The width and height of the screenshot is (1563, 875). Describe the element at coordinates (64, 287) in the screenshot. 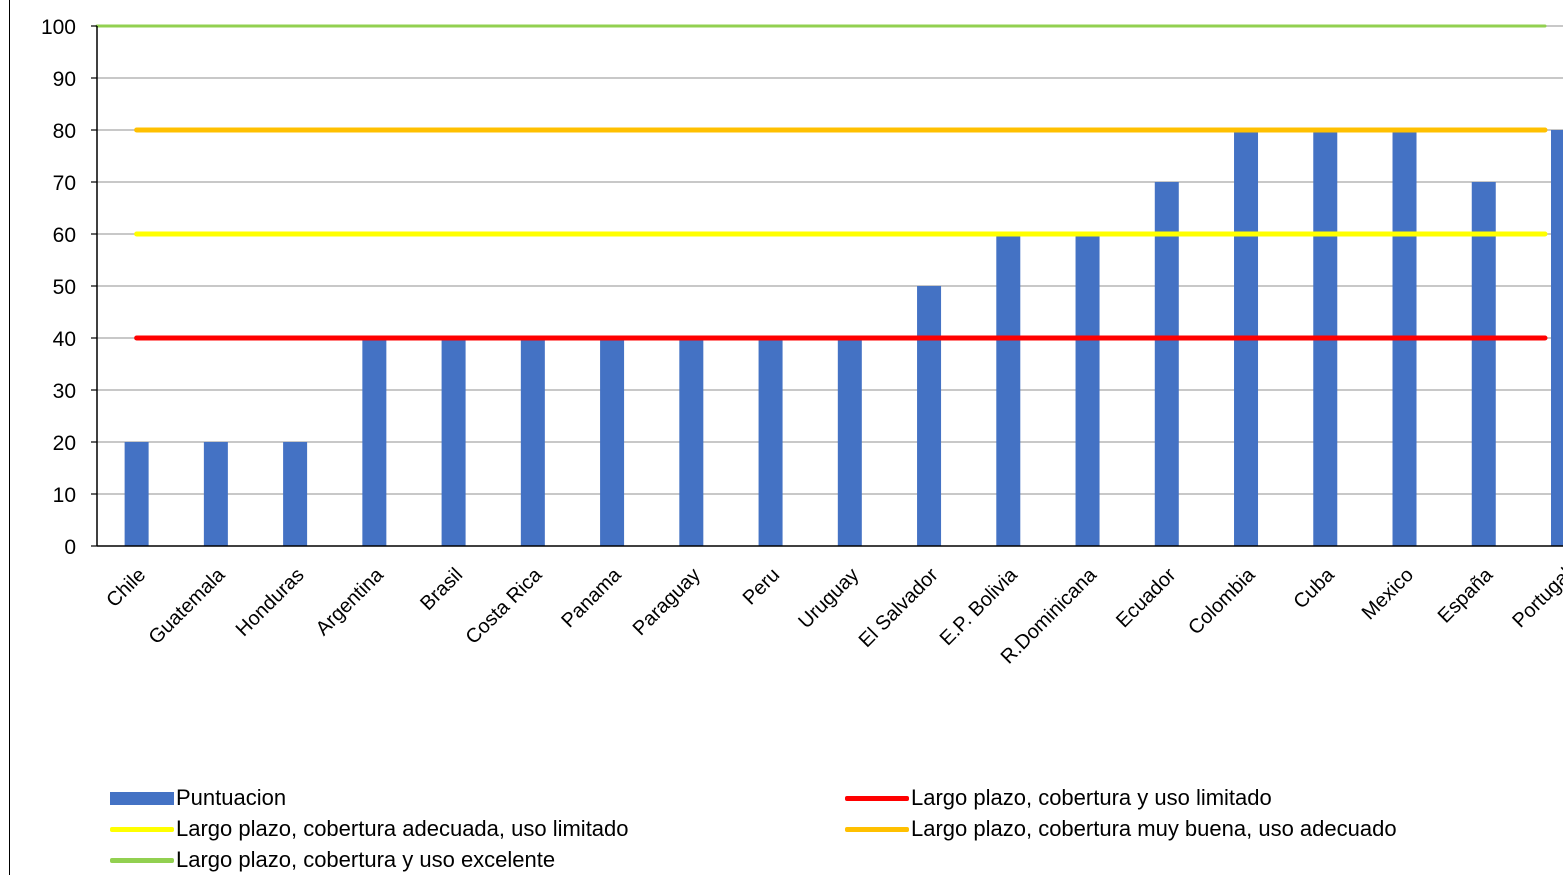

I see `y-tick-label: 50` at that location.